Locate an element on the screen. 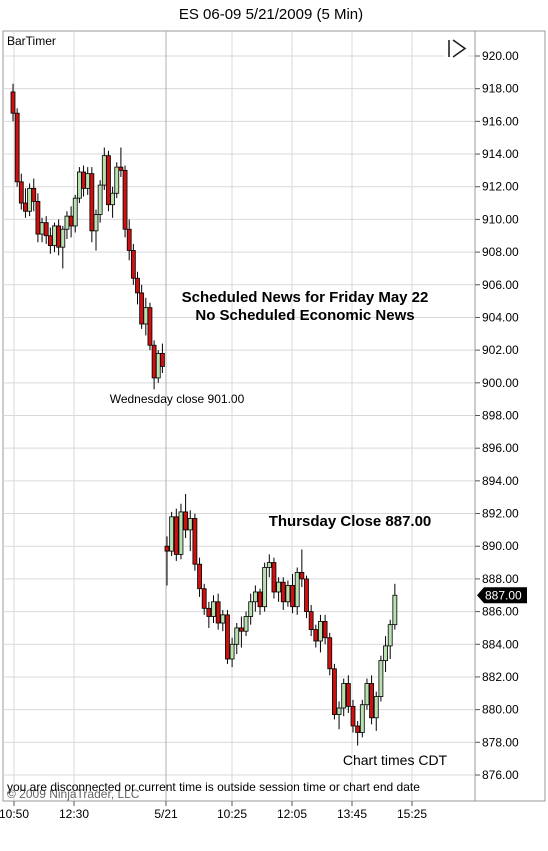 The width and height of the screenshot is (548, 851). news-line-1: Scheduled News for Friday May 22 is located at coordinates (305, 297).